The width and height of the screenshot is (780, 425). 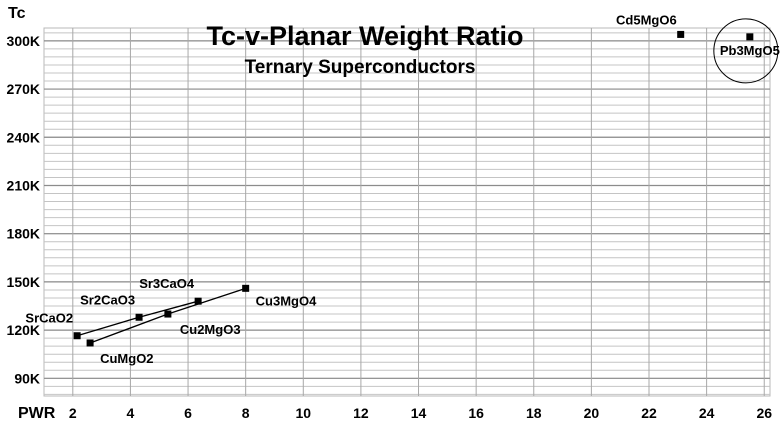 I want to click on y-tick-label: 240K, so click(x=23, y=137).